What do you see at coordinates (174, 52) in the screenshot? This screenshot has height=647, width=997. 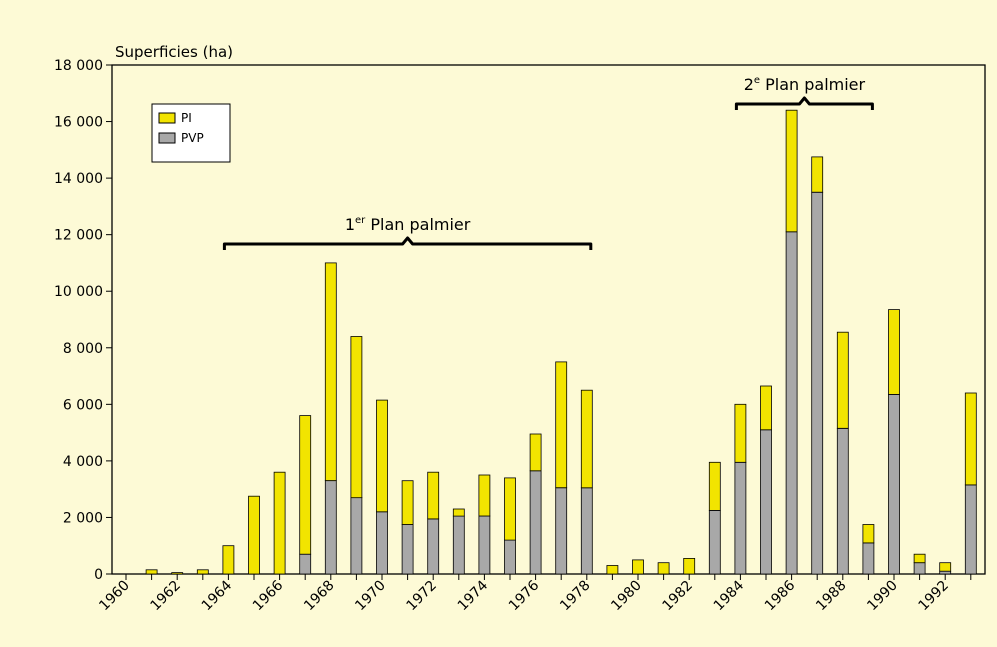 I see `y-axis-title: Superficies (ha)` at bounding box center [174, 52].